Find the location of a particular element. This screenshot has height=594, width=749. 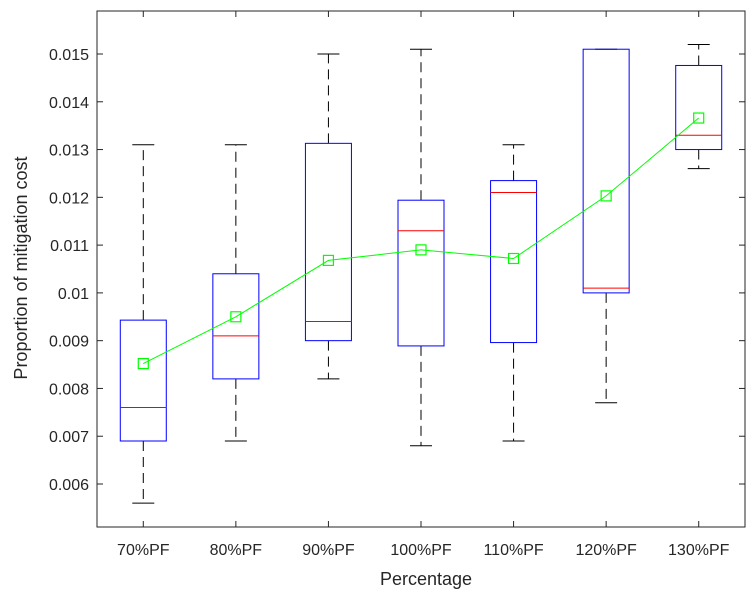

x-tick-label: 70%PF is located at coordinates (143, 550).